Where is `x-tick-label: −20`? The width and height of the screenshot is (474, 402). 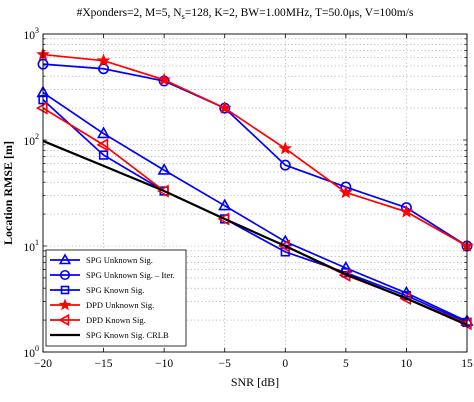 x-tick-label: −20 is located at coordinates (43, 364).